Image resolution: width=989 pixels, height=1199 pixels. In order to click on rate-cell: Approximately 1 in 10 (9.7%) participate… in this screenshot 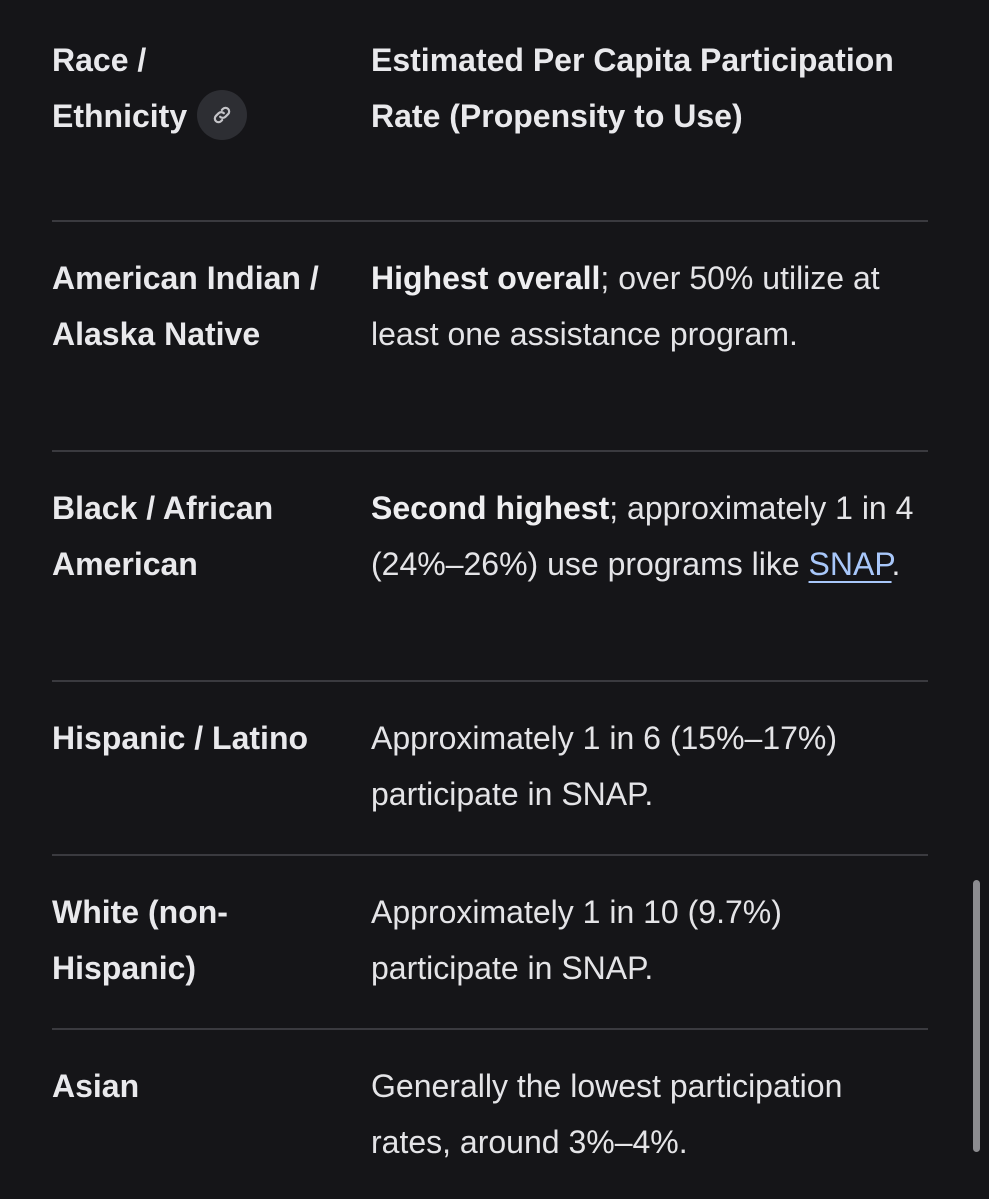, I will do `click(576, 940)`.